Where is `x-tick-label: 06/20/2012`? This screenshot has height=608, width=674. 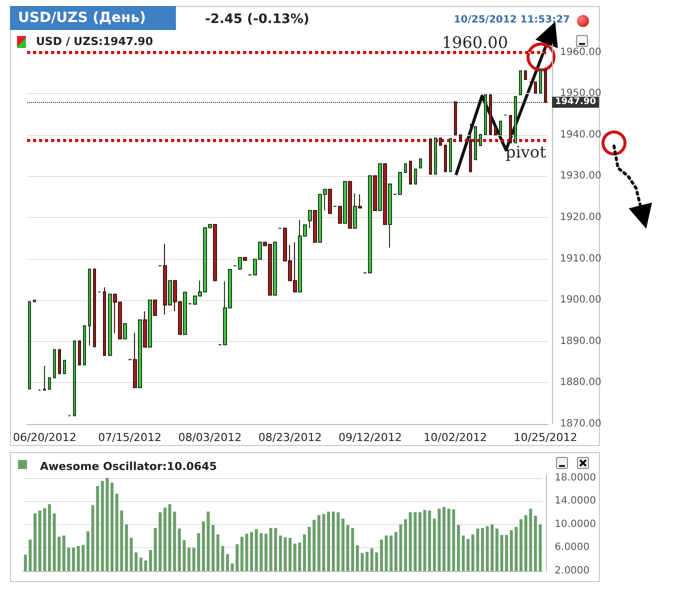
x-tick-label: 06/20/2012 is located at coordinates (44, 437).